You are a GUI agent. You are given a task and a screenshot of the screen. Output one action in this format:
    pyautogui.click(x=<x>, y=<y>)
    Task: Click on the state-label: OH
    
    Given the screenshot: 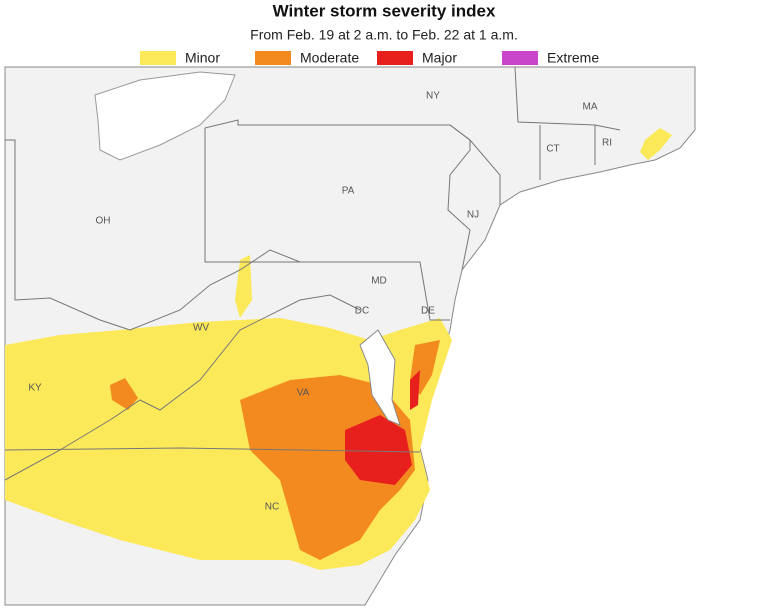 What is the action you would take?
    pyautogui.click(x=103, y=221)
    